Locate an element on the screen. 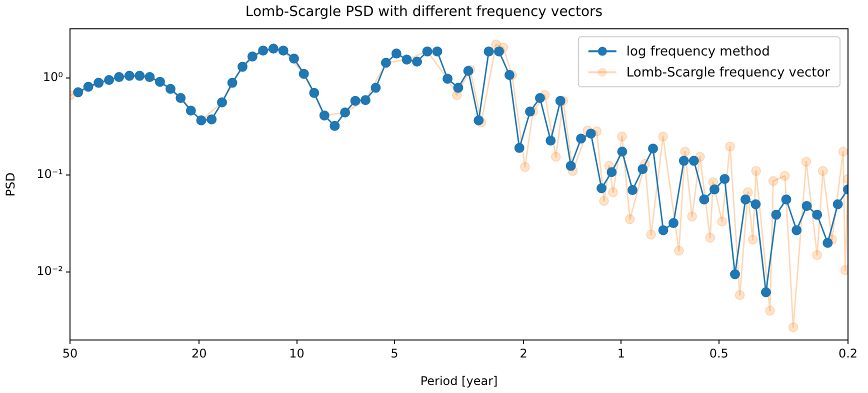 The image size is (868, 393). x-tick-label: 1 is located at coordinates (621, 353).